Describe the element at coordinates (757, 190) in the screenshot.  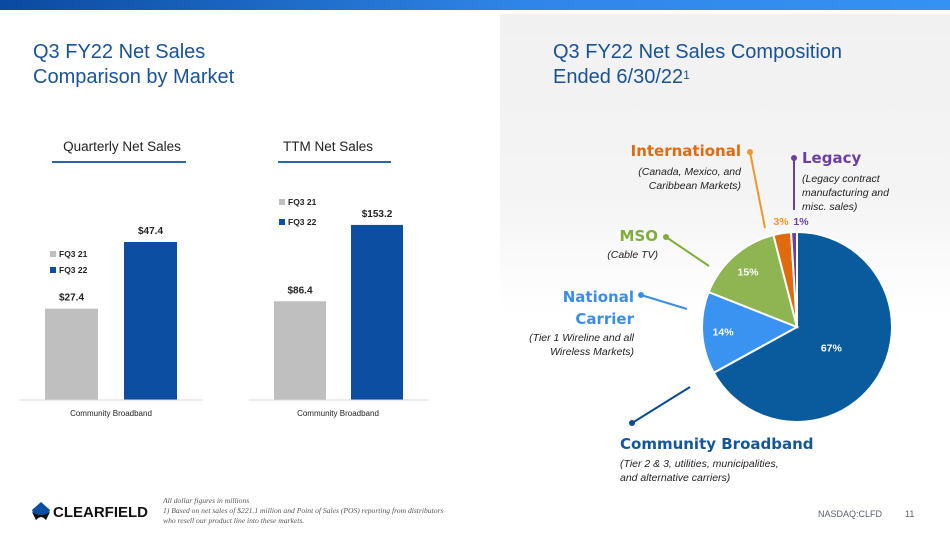
I see `leader-line-international` at that location.